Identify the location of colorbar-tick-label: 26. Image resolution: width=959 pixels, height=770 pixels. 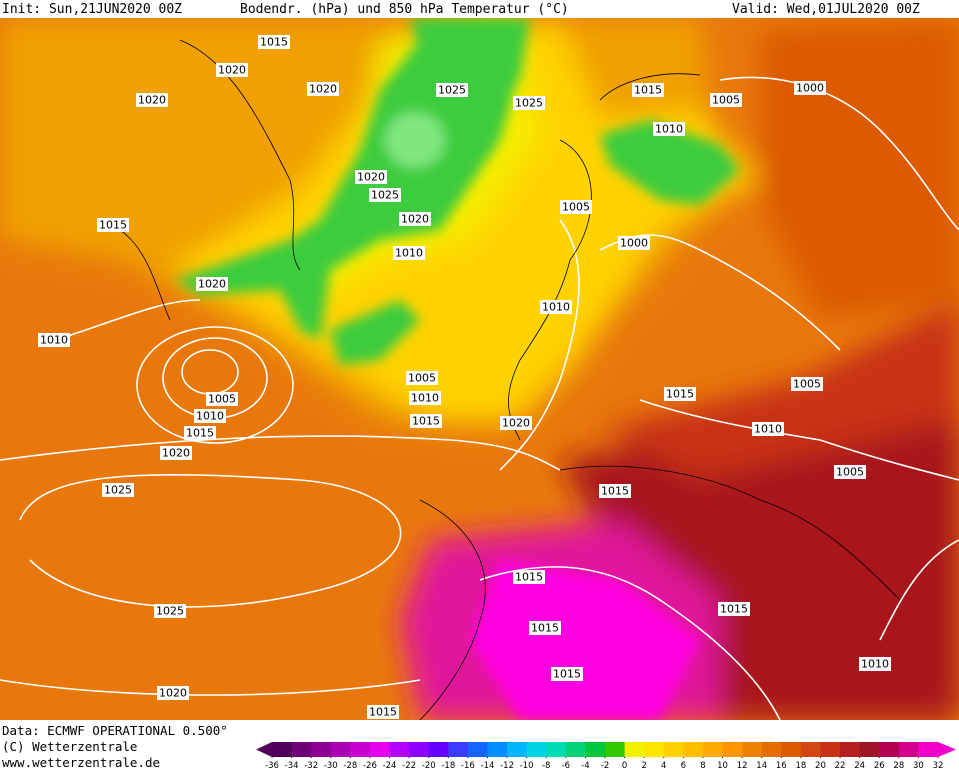
(879, 765).